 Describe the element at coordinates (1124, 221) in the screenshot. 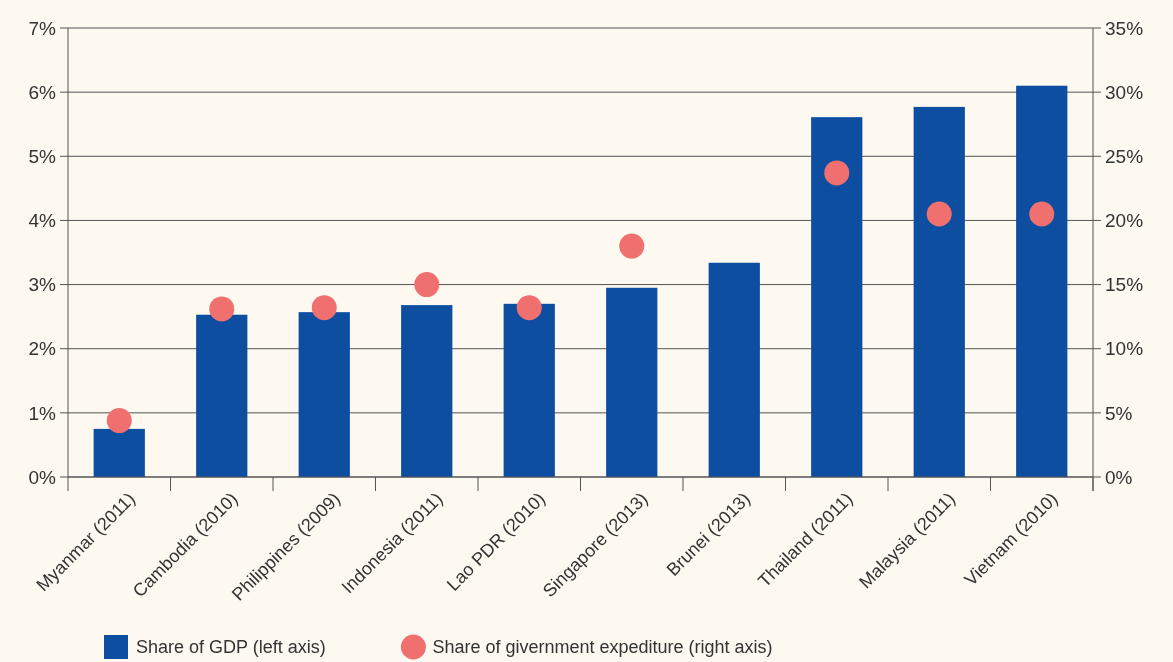

I see `y2-tick-label: 20%` at that location.